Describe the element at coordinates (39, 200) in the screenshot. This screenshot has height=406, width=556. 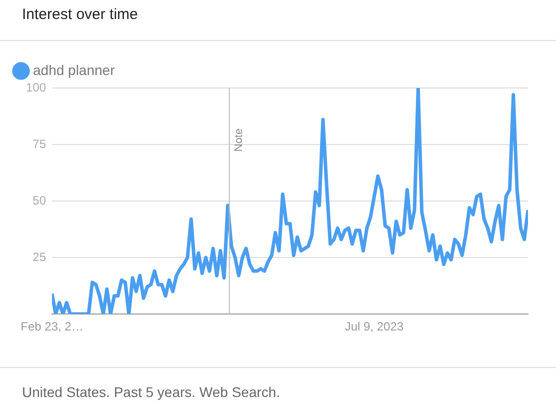
I see `y-tick-label: 50` at that location.